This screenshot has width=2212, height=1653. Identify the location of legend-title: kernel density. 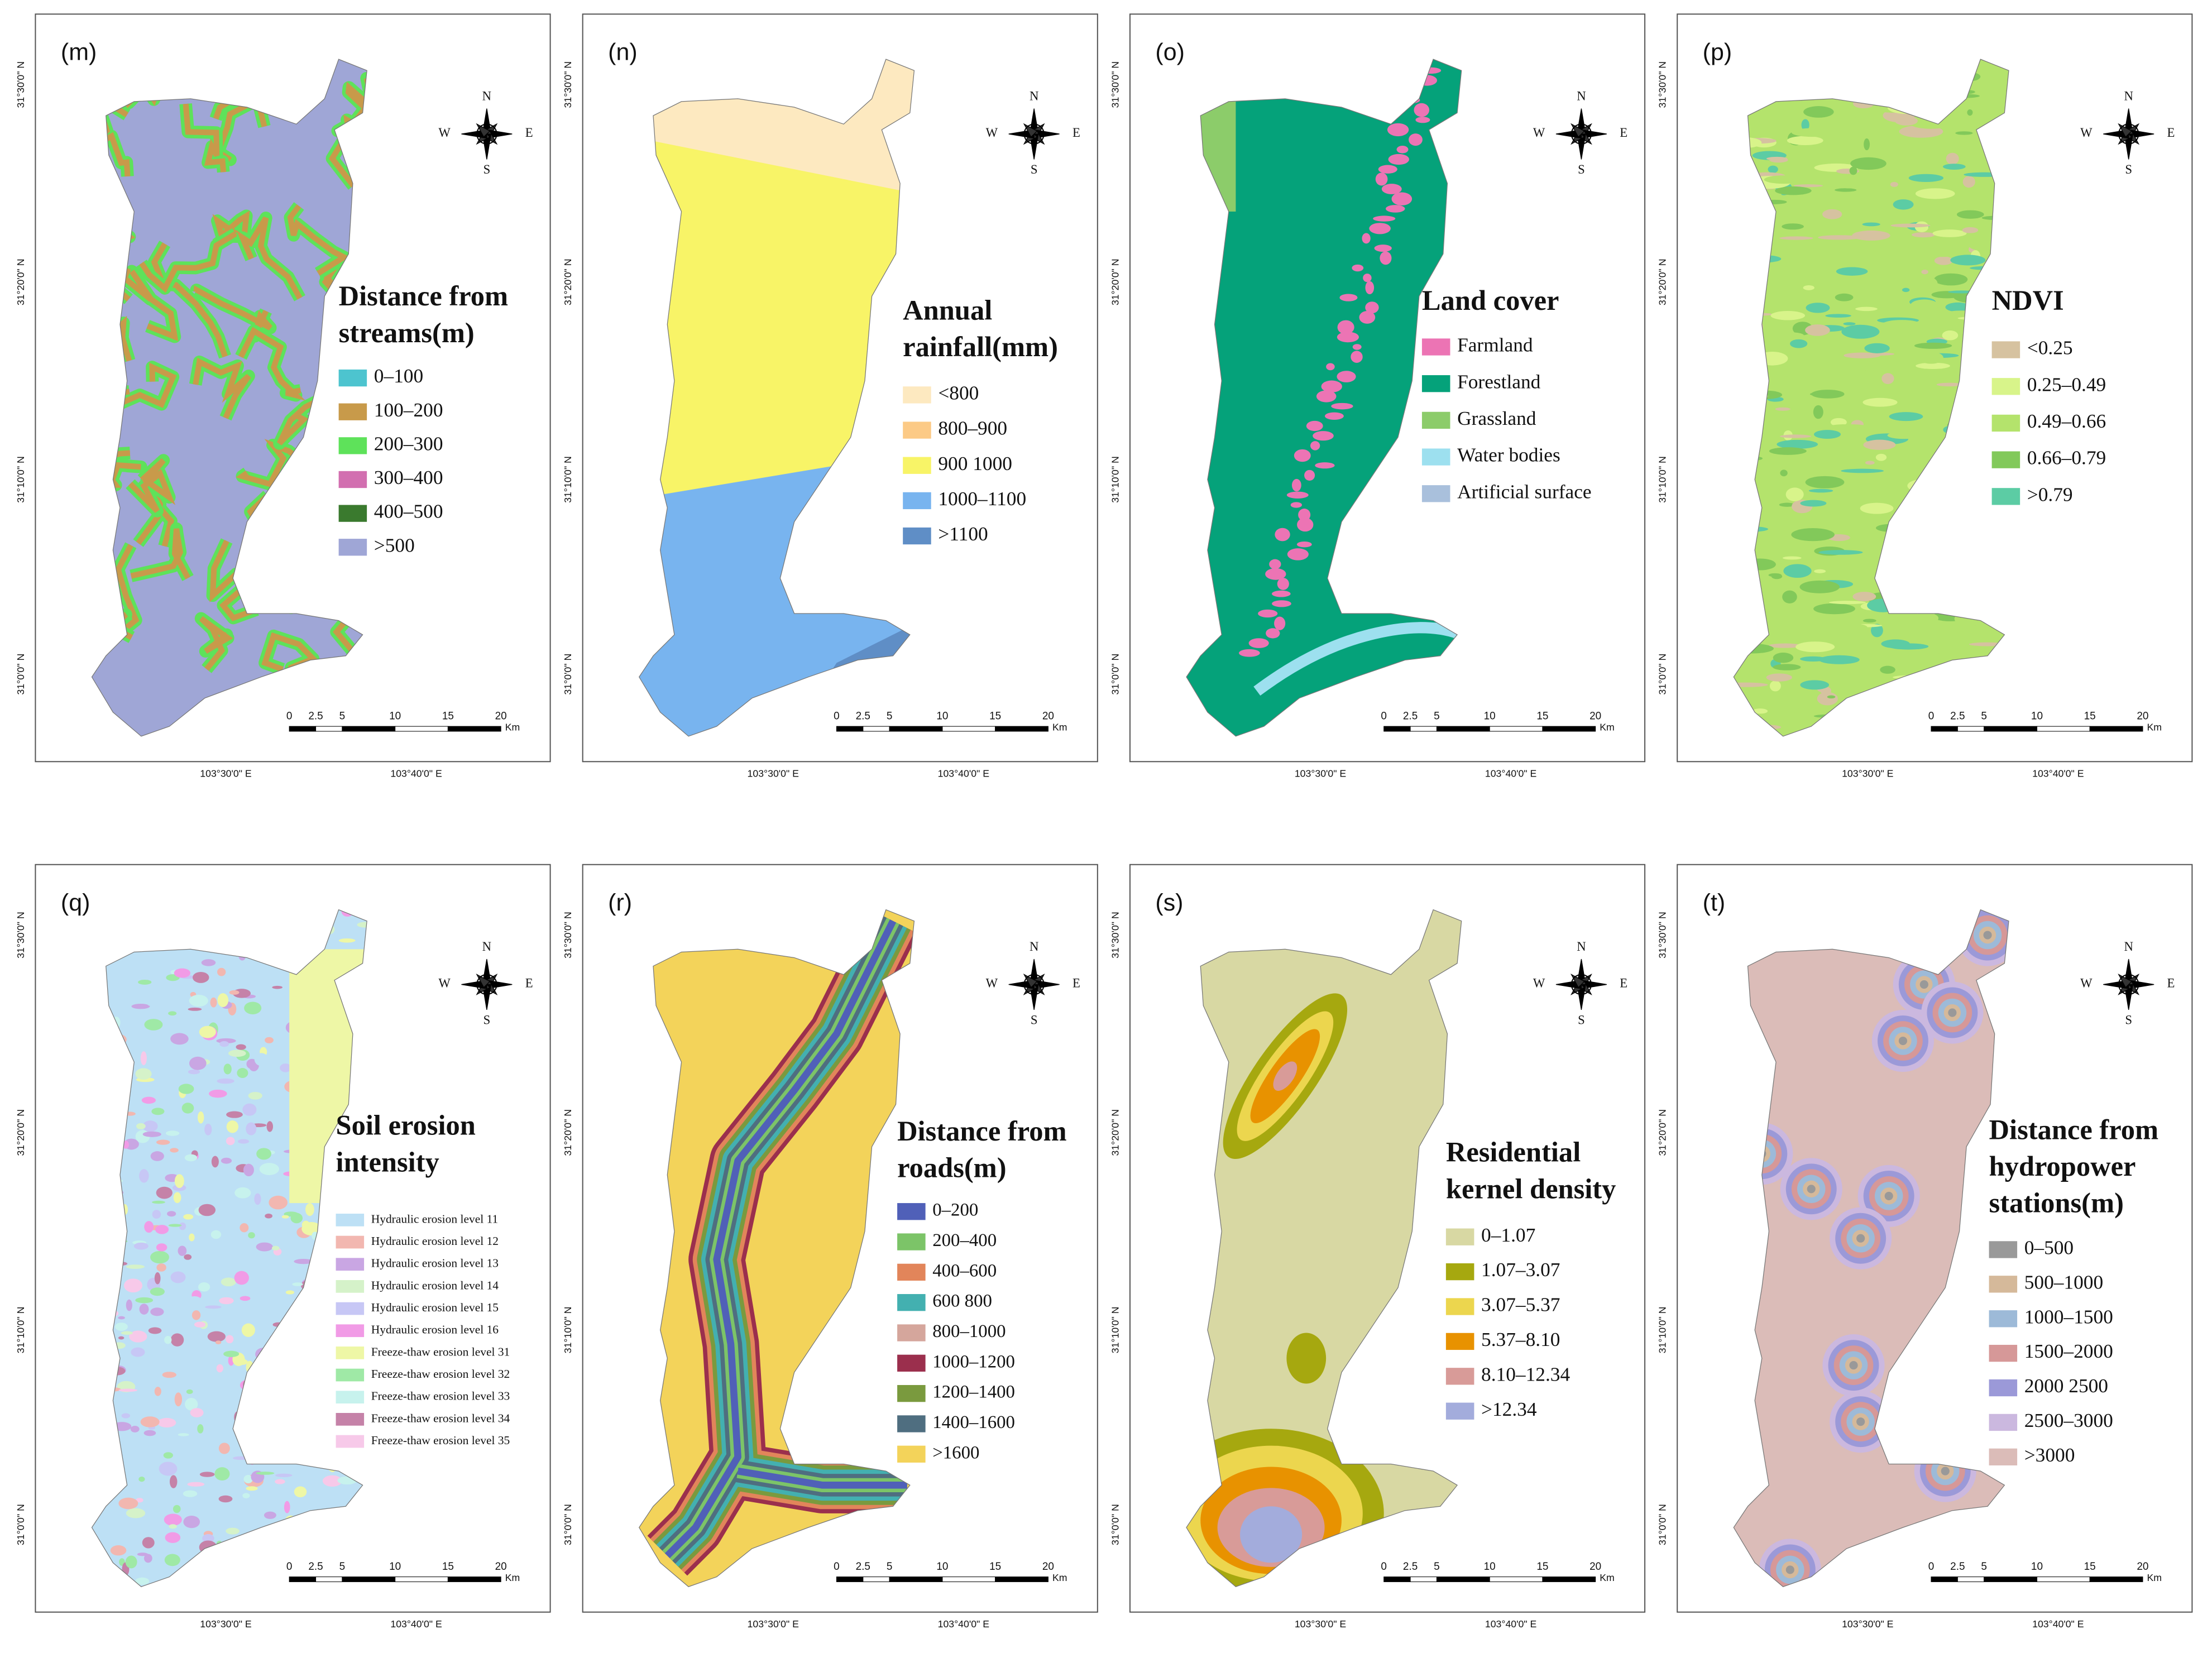
(1531, 1188).